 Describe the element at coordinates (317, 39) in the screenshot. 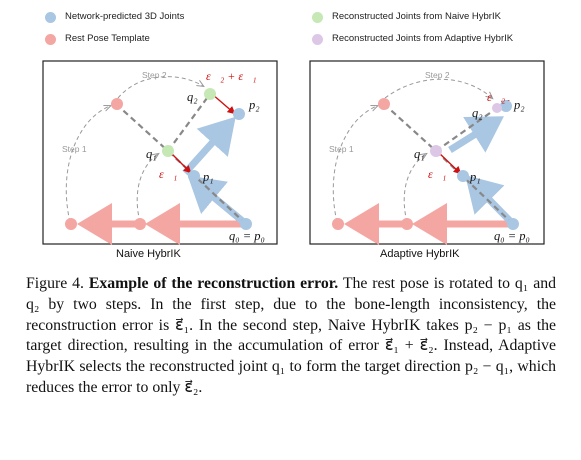

I see `adaptive-joint-swatch` at that location.